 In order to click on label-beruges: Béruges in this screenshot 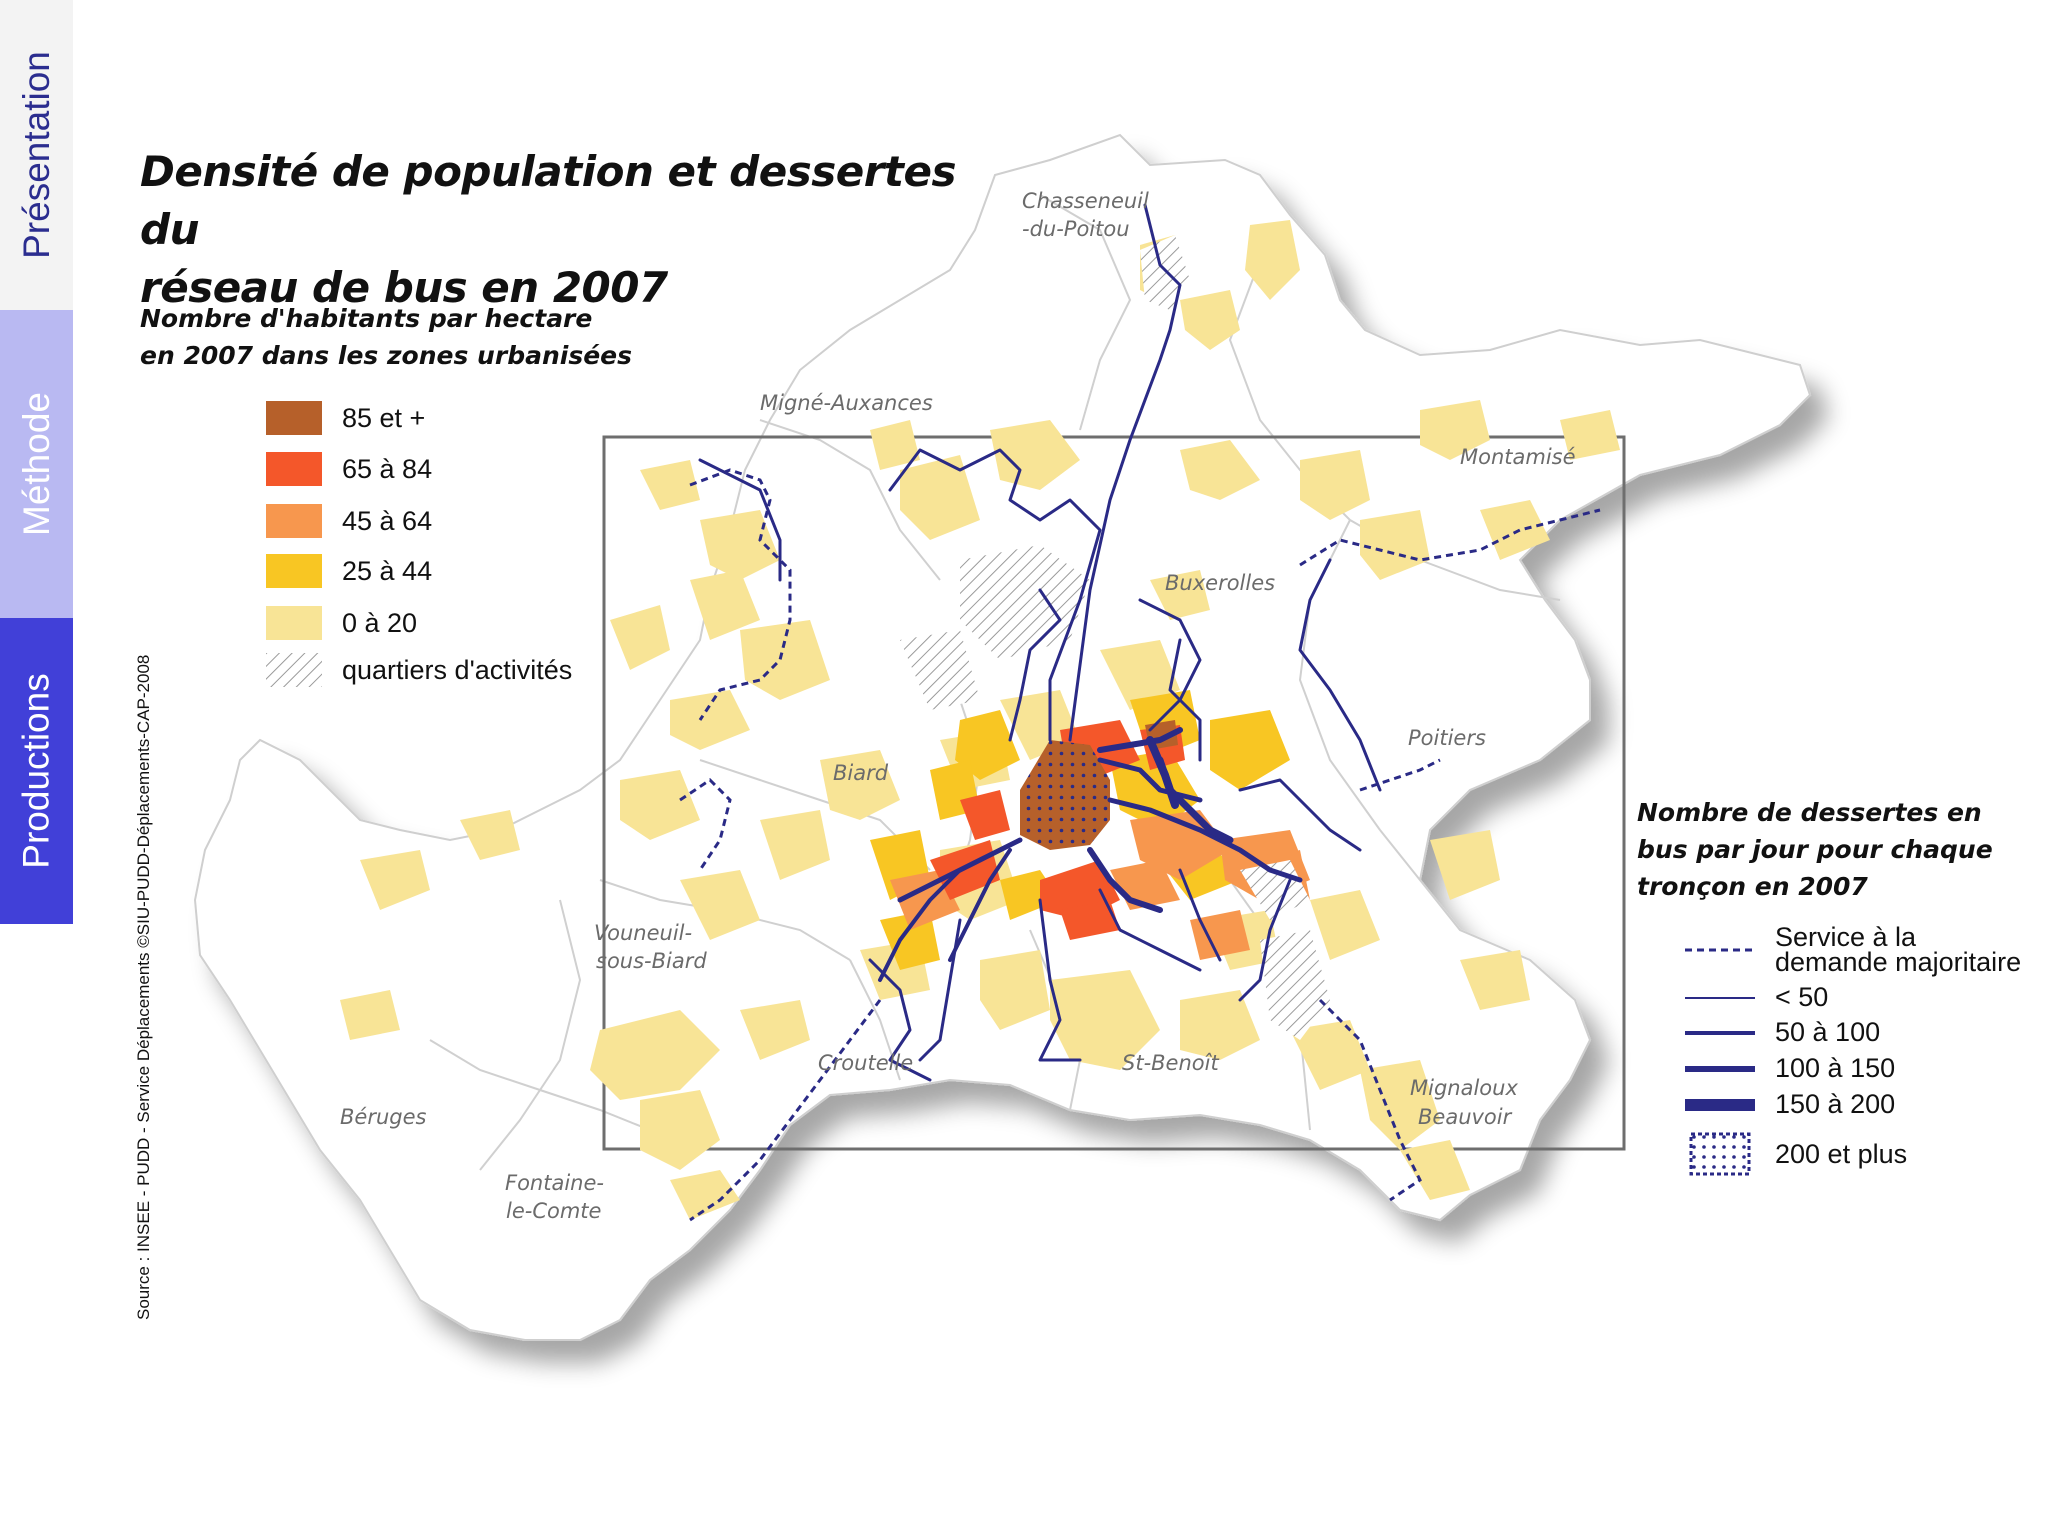, I will do `click(383, 1117)`.